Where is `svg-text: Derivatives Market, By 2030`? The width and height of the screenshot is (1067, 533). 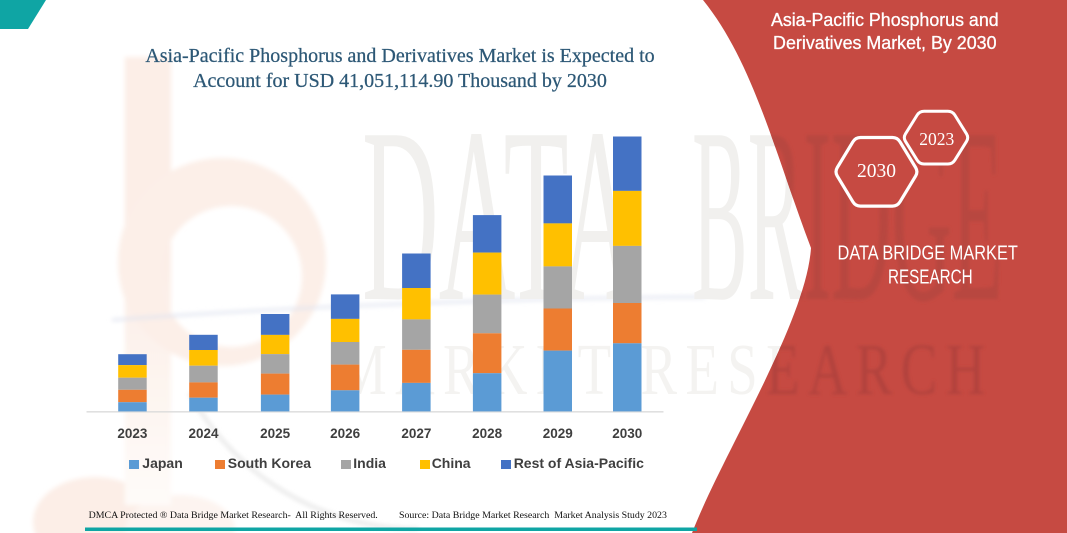
svg-text: Derivatives Market, By 2030 is located at coordinates (885, 43).